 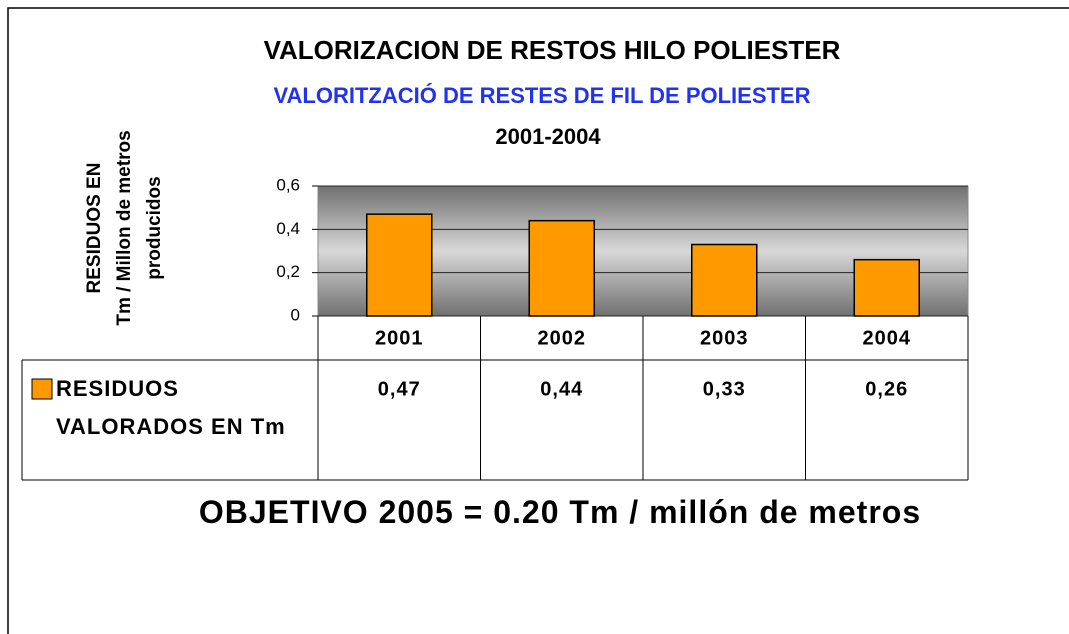 What do you see at coordinates (94, 228) in the screenshot?
I see `y-axis-label: RESIDUOS EN` at bounding box center [94, 228].